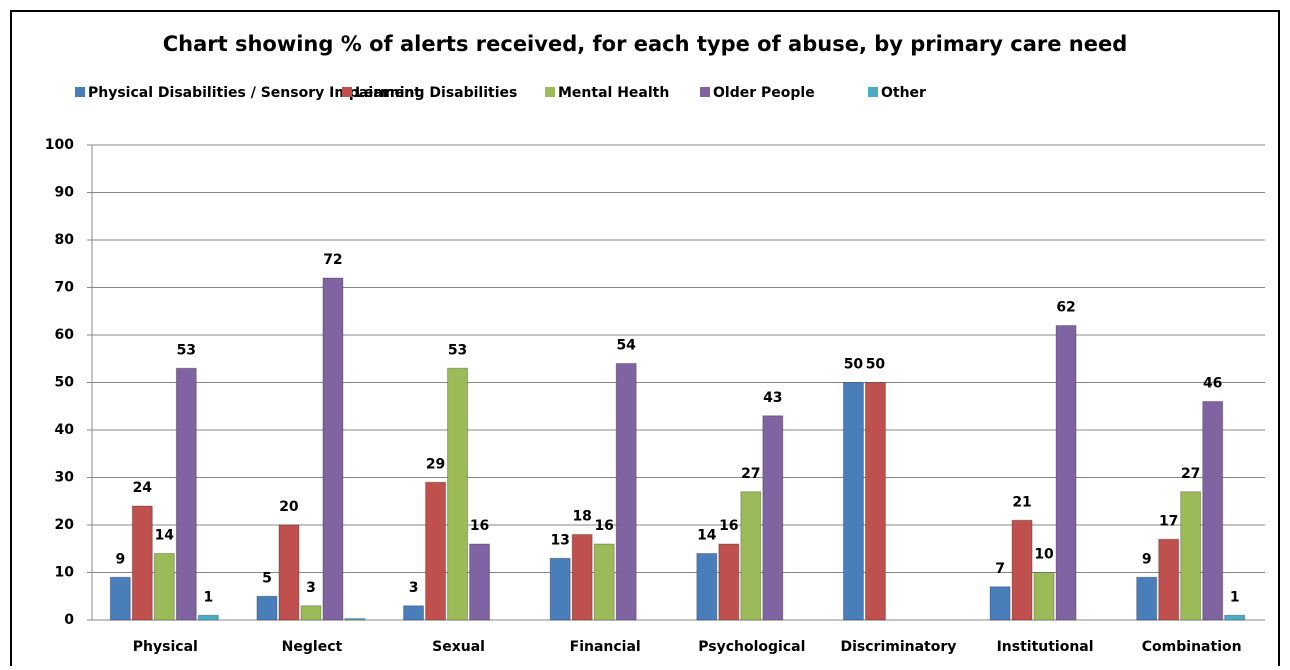  Describe the element at coordinates (1192, 647) in the screenshot. I see `x-tick-label: Combination` at that location.